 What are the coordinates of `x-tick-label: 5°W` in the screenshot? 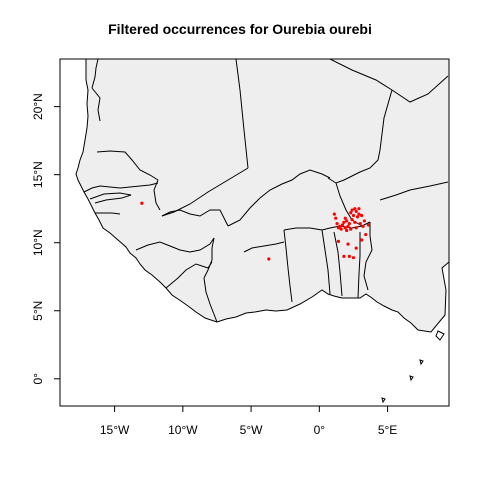 It's located at (251, 430).